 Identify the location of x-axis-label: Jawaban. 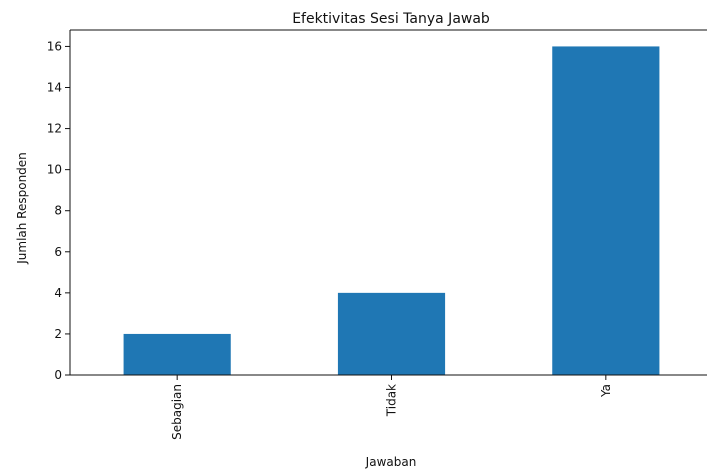
(391, 462).